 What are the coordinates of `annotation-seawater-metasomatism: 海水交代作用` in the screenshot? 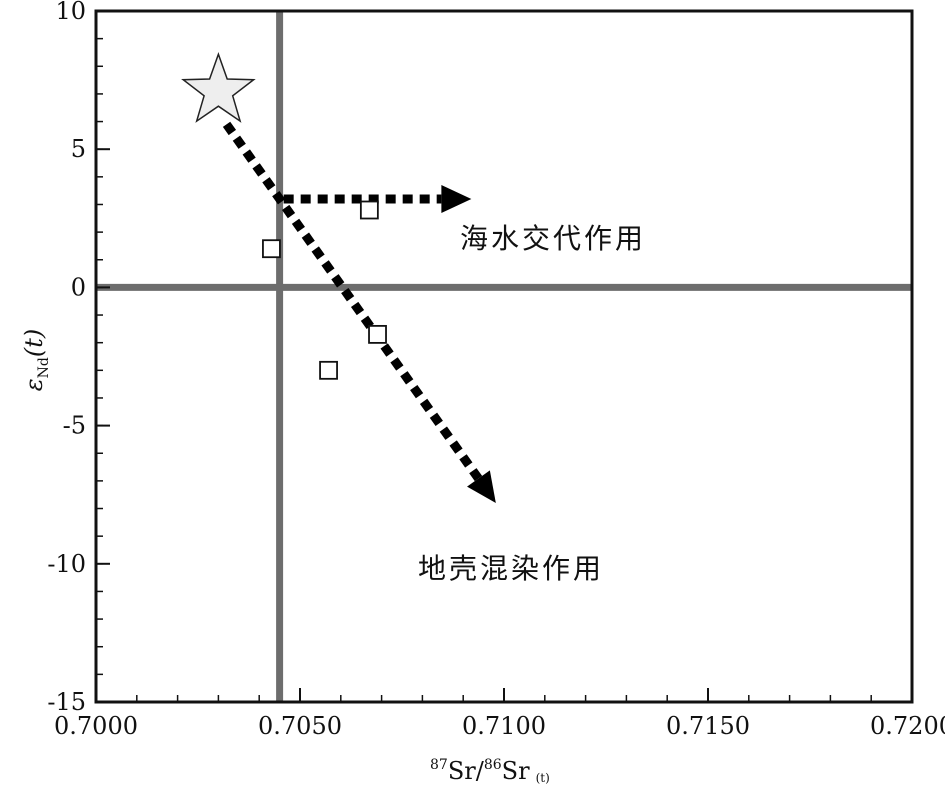 It's located at (553, 238).